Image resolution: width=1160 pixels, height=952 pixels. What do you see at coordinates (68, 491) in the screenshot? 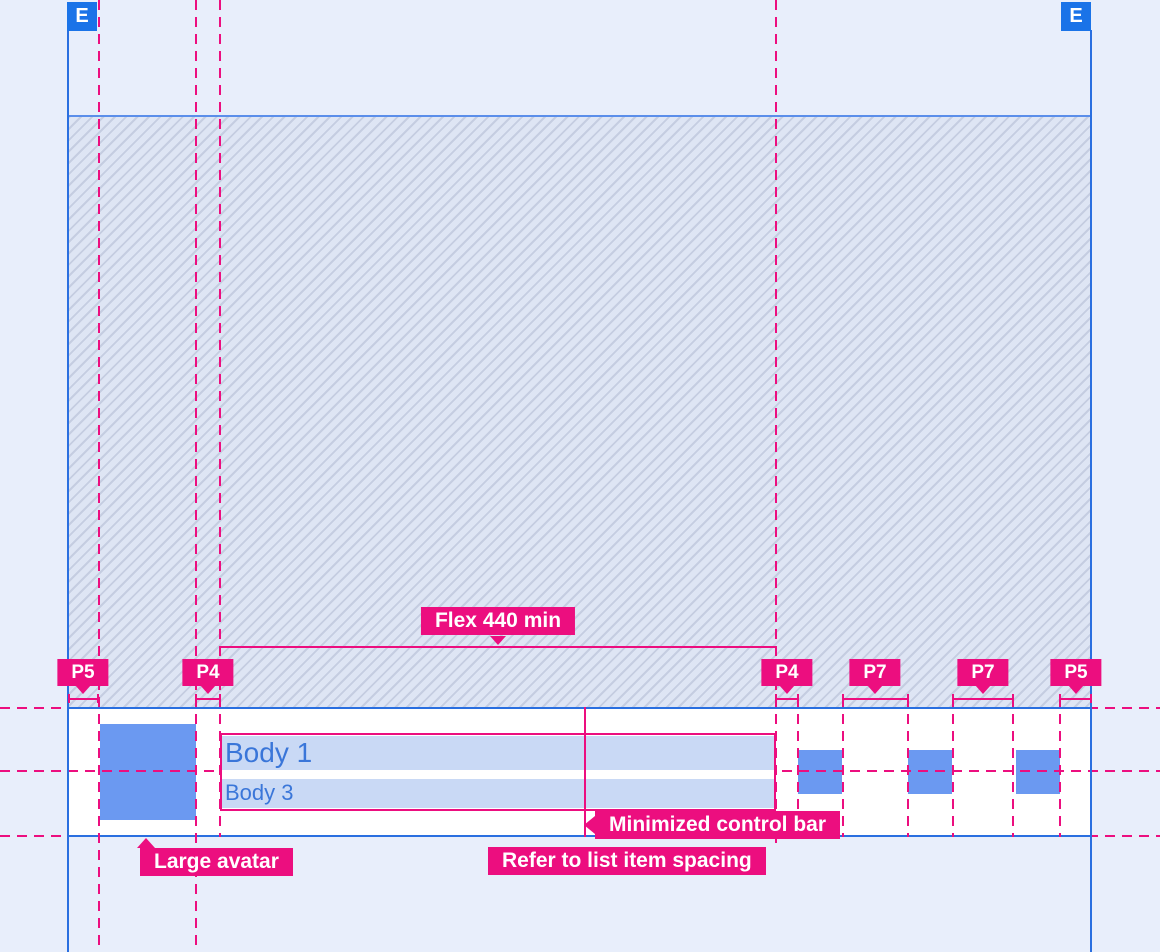
I see `edge-keyline-left` at bounding box center [68, 491].